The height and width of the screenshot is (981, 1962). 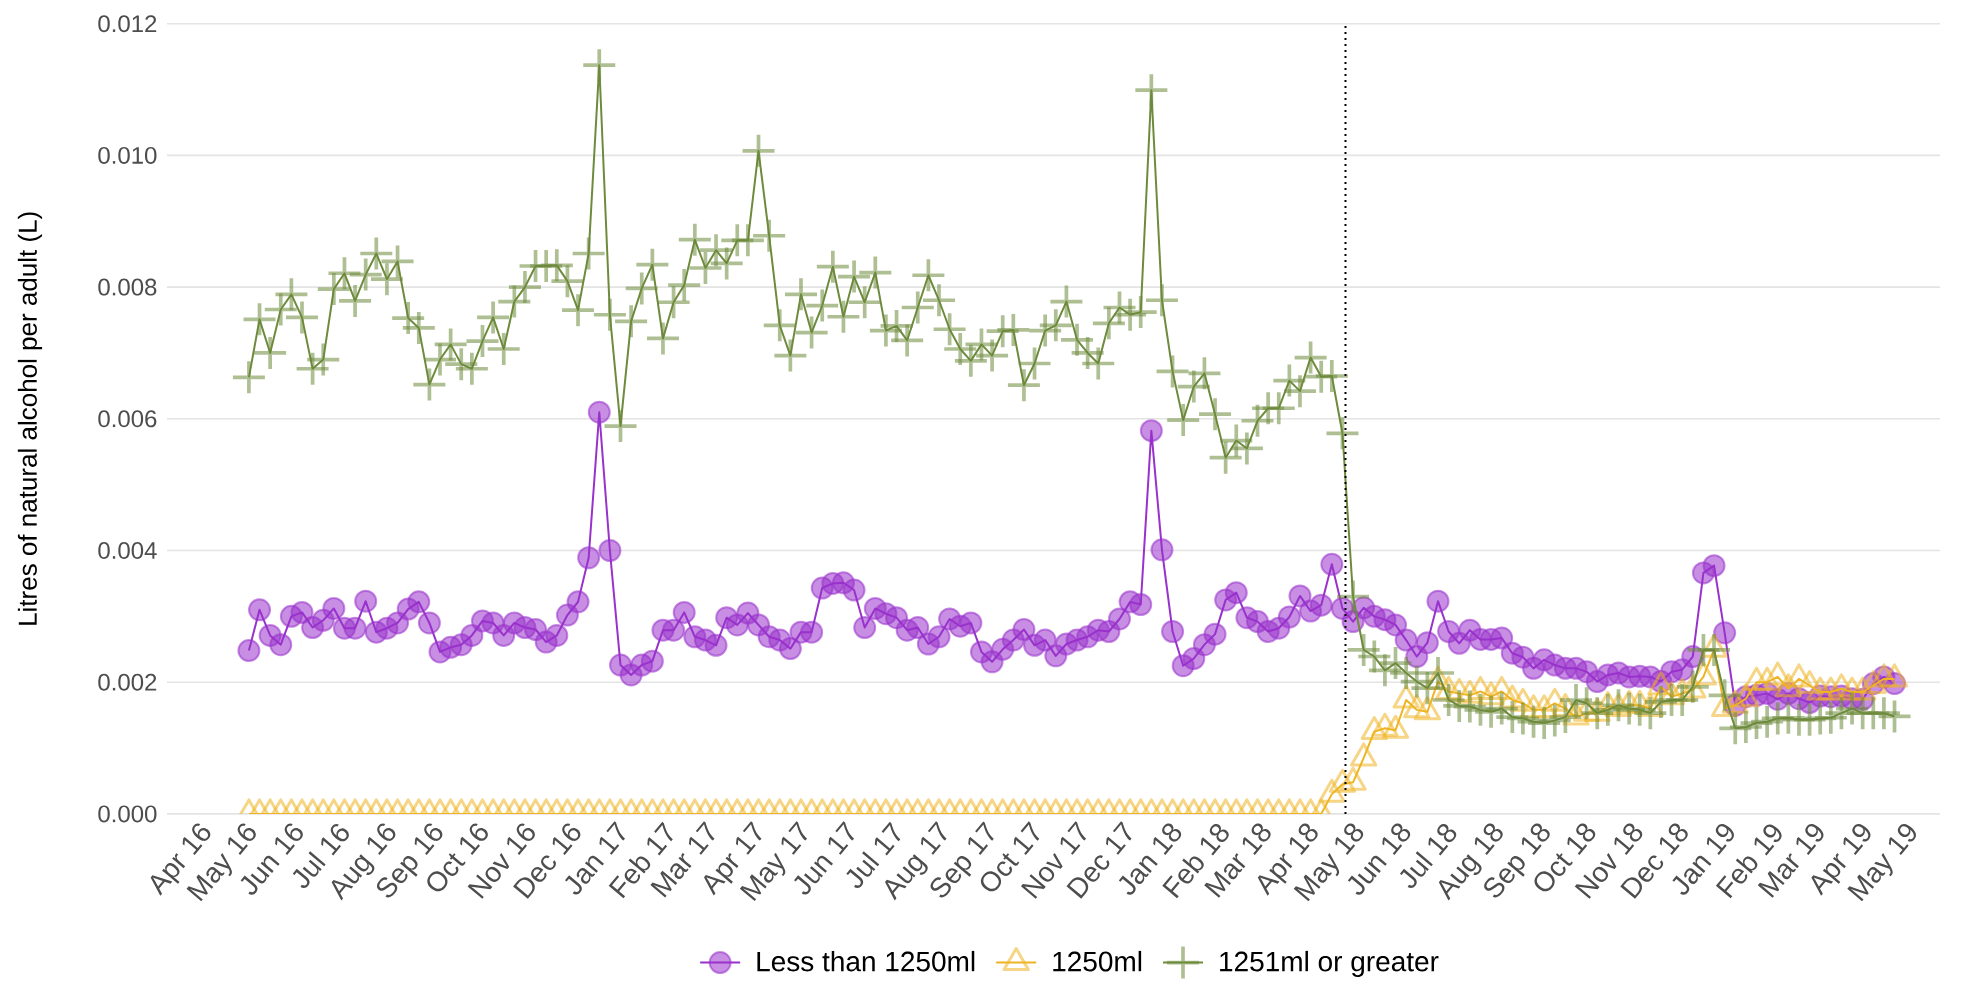 What do you see at coordinates (127, 419) in the screenshot?
I see `y-tick-label: 0.006` at bounding box center [127, 419].